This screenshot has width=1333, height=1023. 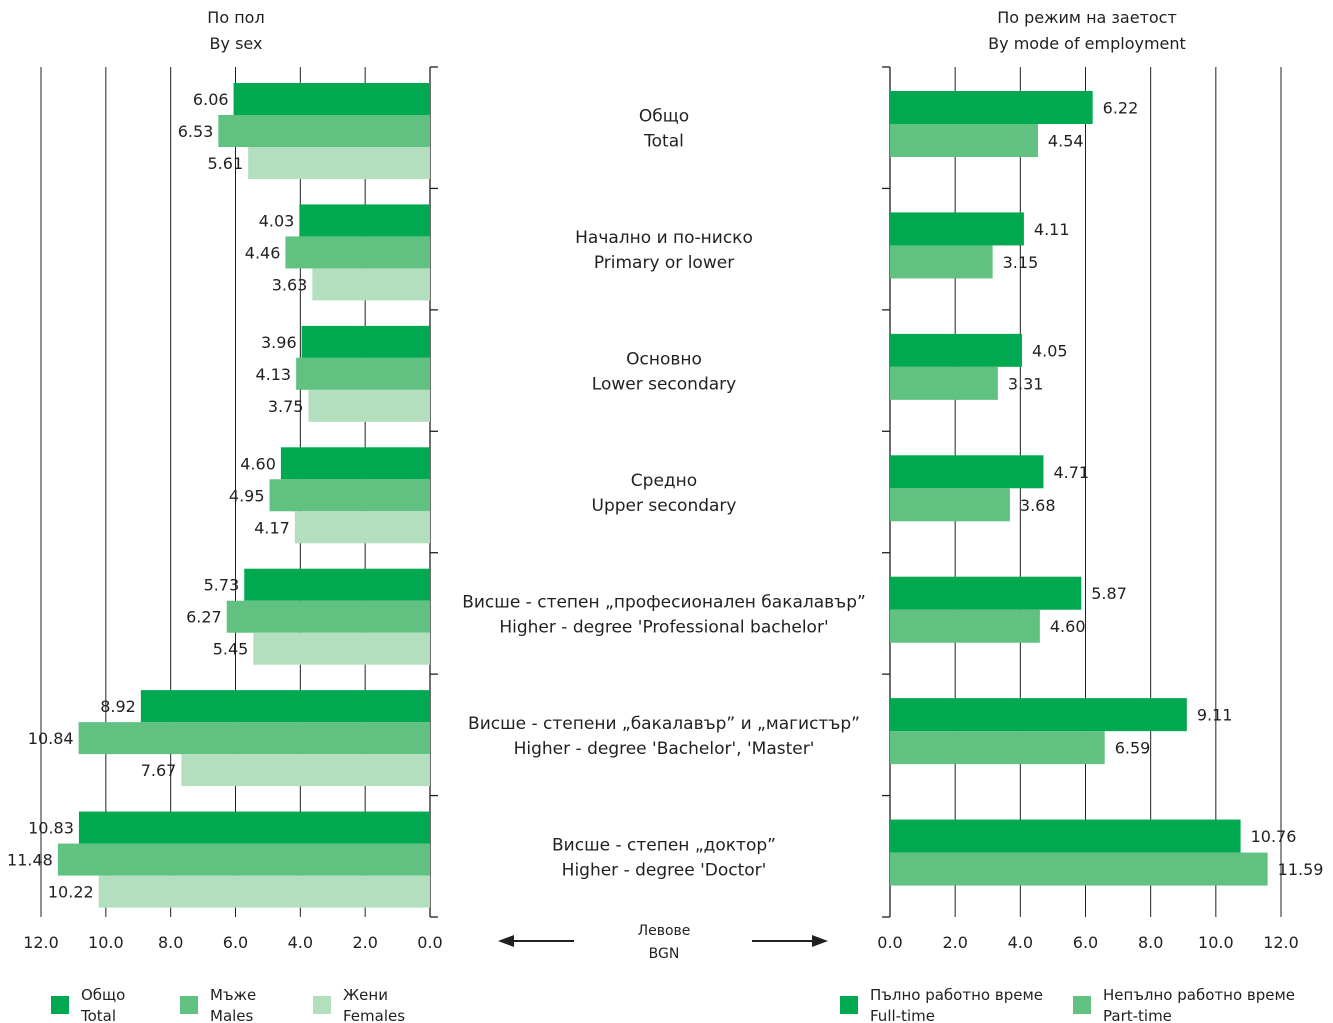 What do you see at coordinates (1068, 626) in the screenshot?
I see `right-bar-value: 4.60` at bounding box center [1068, 626].